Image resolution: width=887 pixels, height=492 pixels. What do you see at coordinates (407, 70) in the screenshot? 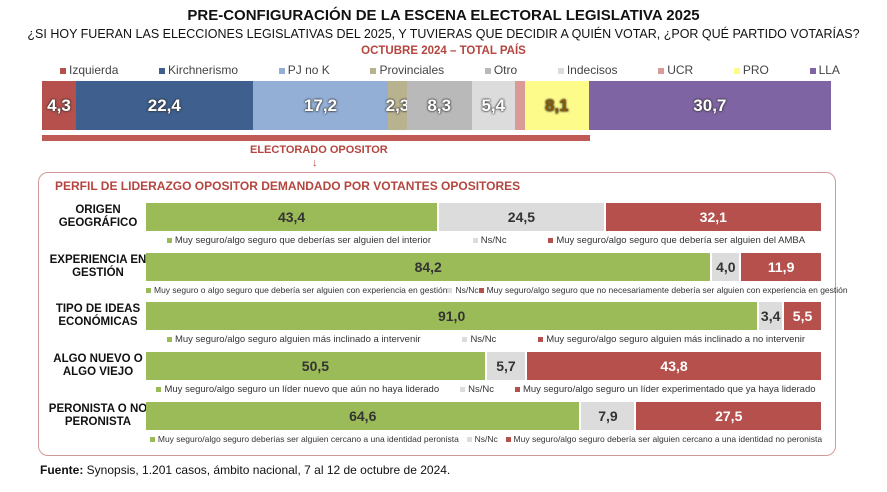
I see `legend-item: Provinciales` at bounding box center [407, 70].